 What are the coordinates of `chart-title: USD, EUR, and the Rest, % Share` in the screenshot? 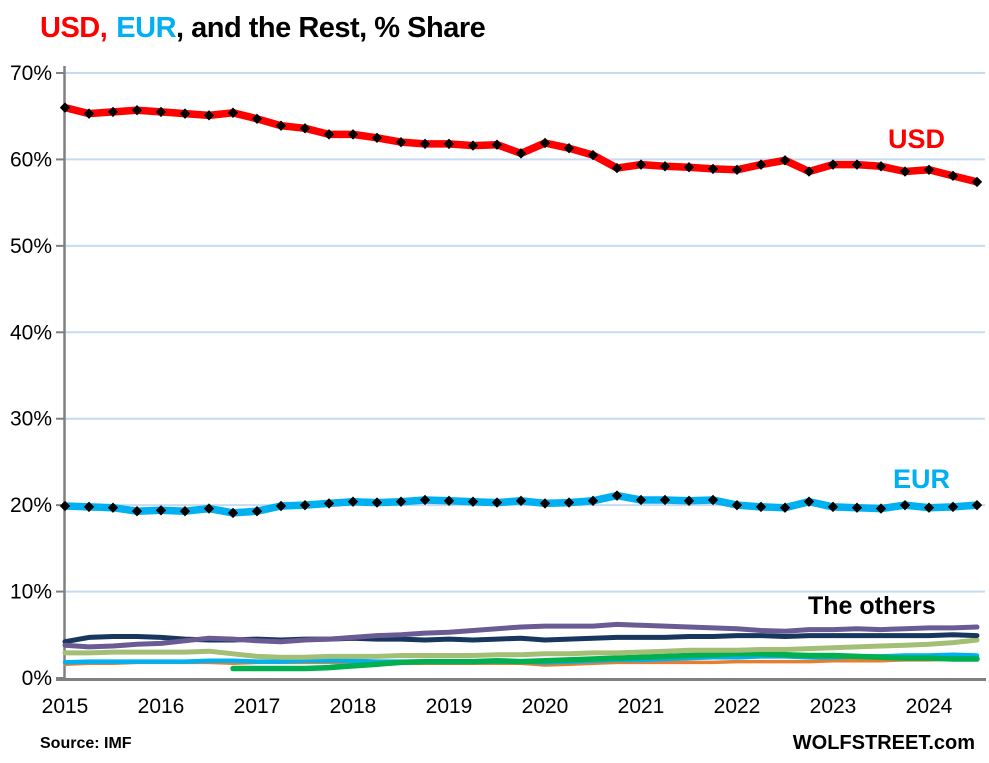 It's located at (263, 28).